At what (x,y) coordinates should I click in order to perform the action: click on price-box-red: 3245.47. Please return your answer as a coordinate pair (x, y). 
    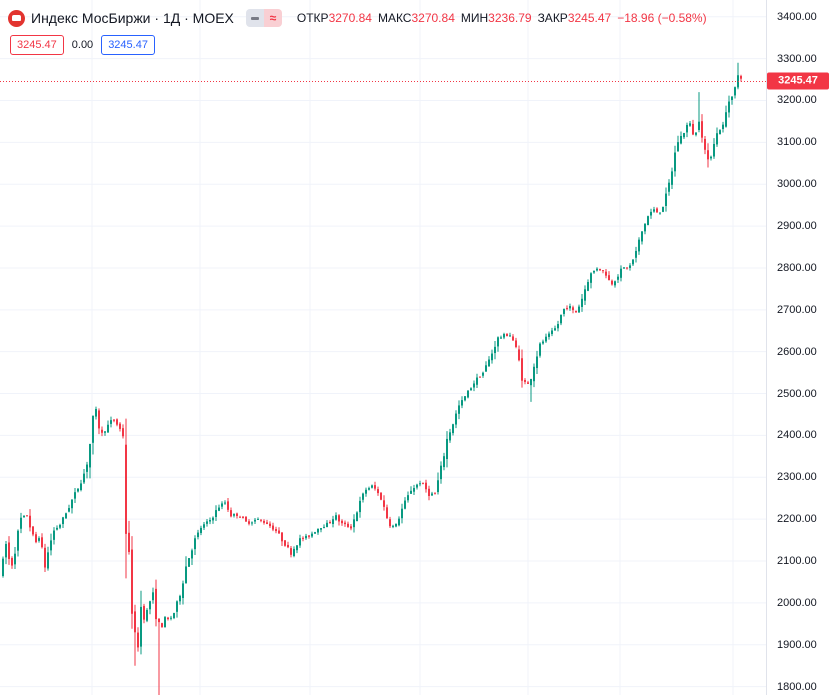
    Looking at the image, I should click on (37, 45).